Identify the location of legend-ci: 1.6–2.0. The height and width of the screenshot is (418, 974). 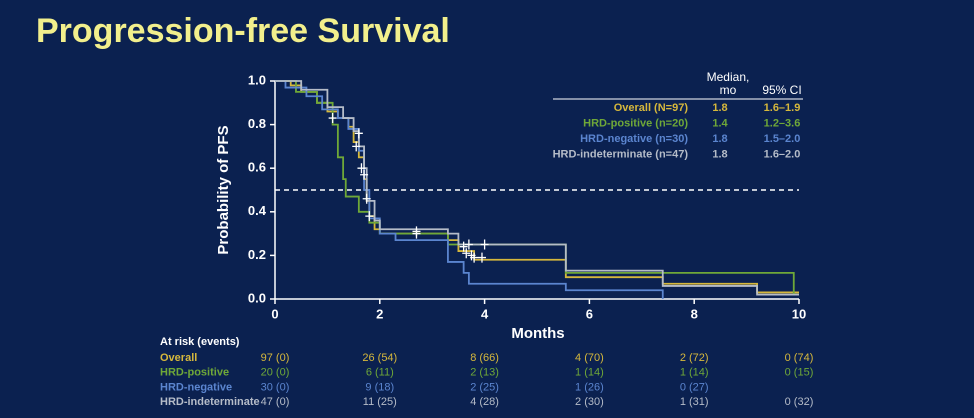
(782, 154).